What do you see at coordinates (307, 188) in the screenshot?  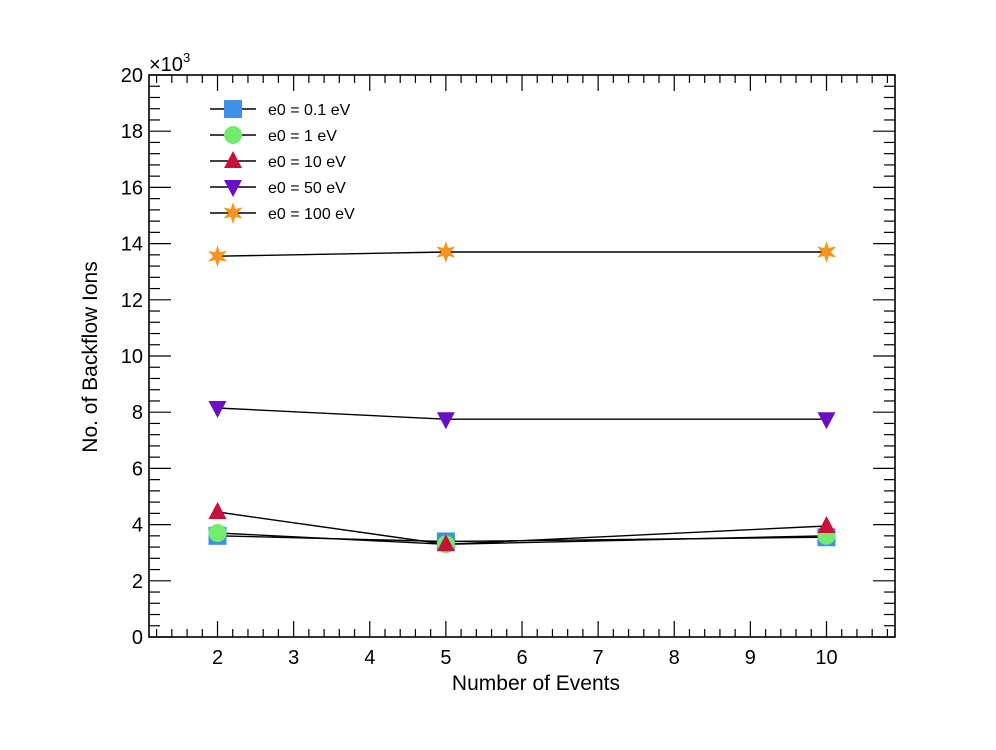 I see `legend-label: e0 = 50 eV` at bounding box center [307, 188].